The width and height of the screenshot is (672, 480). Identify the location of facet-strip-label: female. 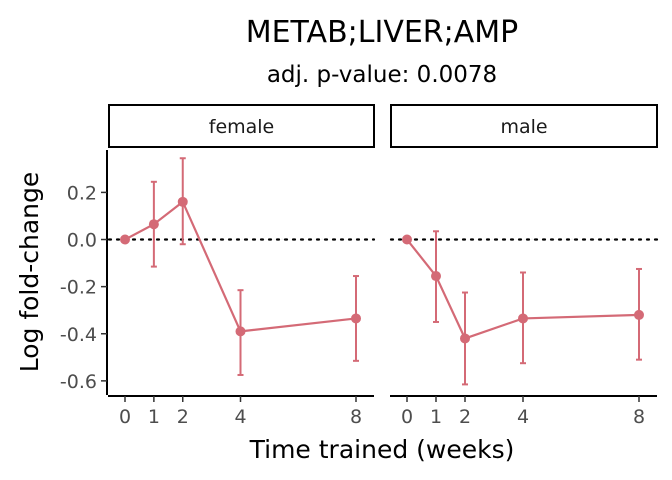
(242, 127).